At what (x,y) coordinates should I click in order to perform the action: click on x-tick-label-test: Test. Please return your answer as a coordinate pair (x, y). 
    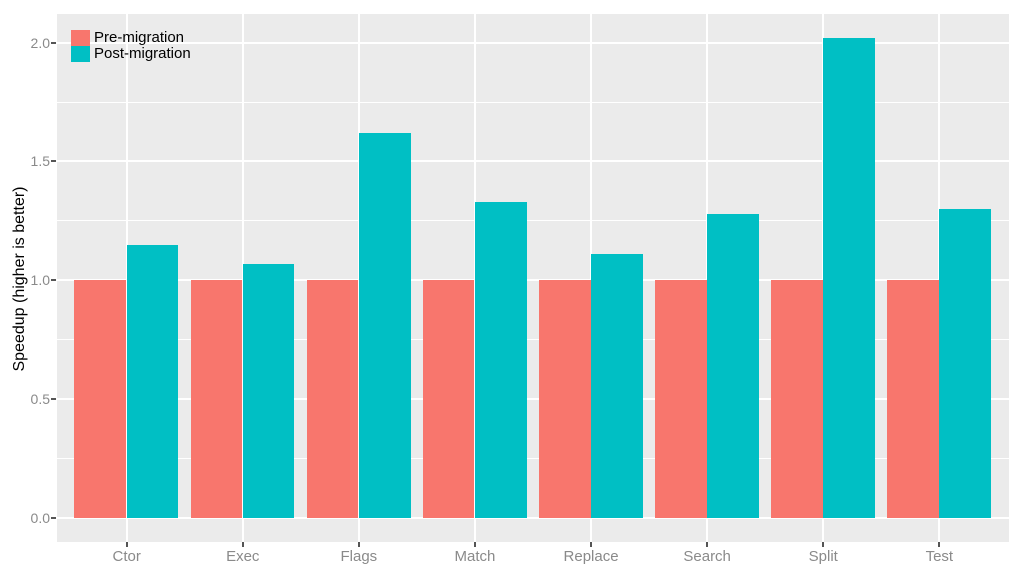
    Looking at the image, I should click on (939, 556).